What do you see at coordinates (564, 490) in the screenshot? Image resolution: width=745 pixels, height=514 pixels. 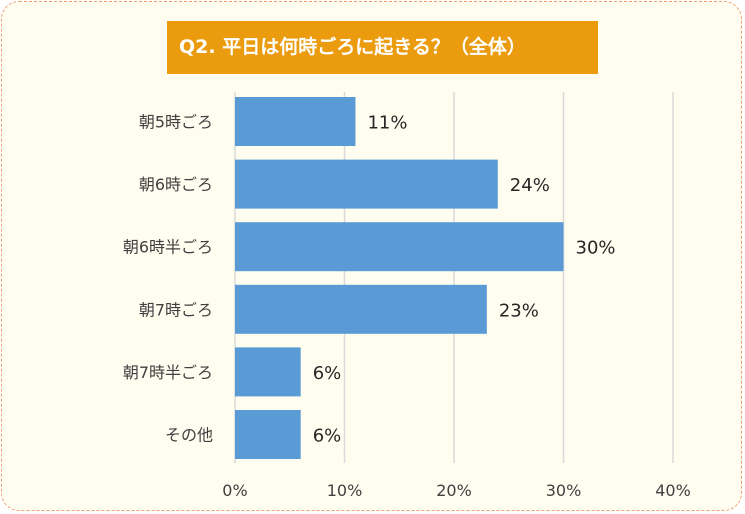 I see `x-tick-label: 30%` at bounding box center [564, 490].